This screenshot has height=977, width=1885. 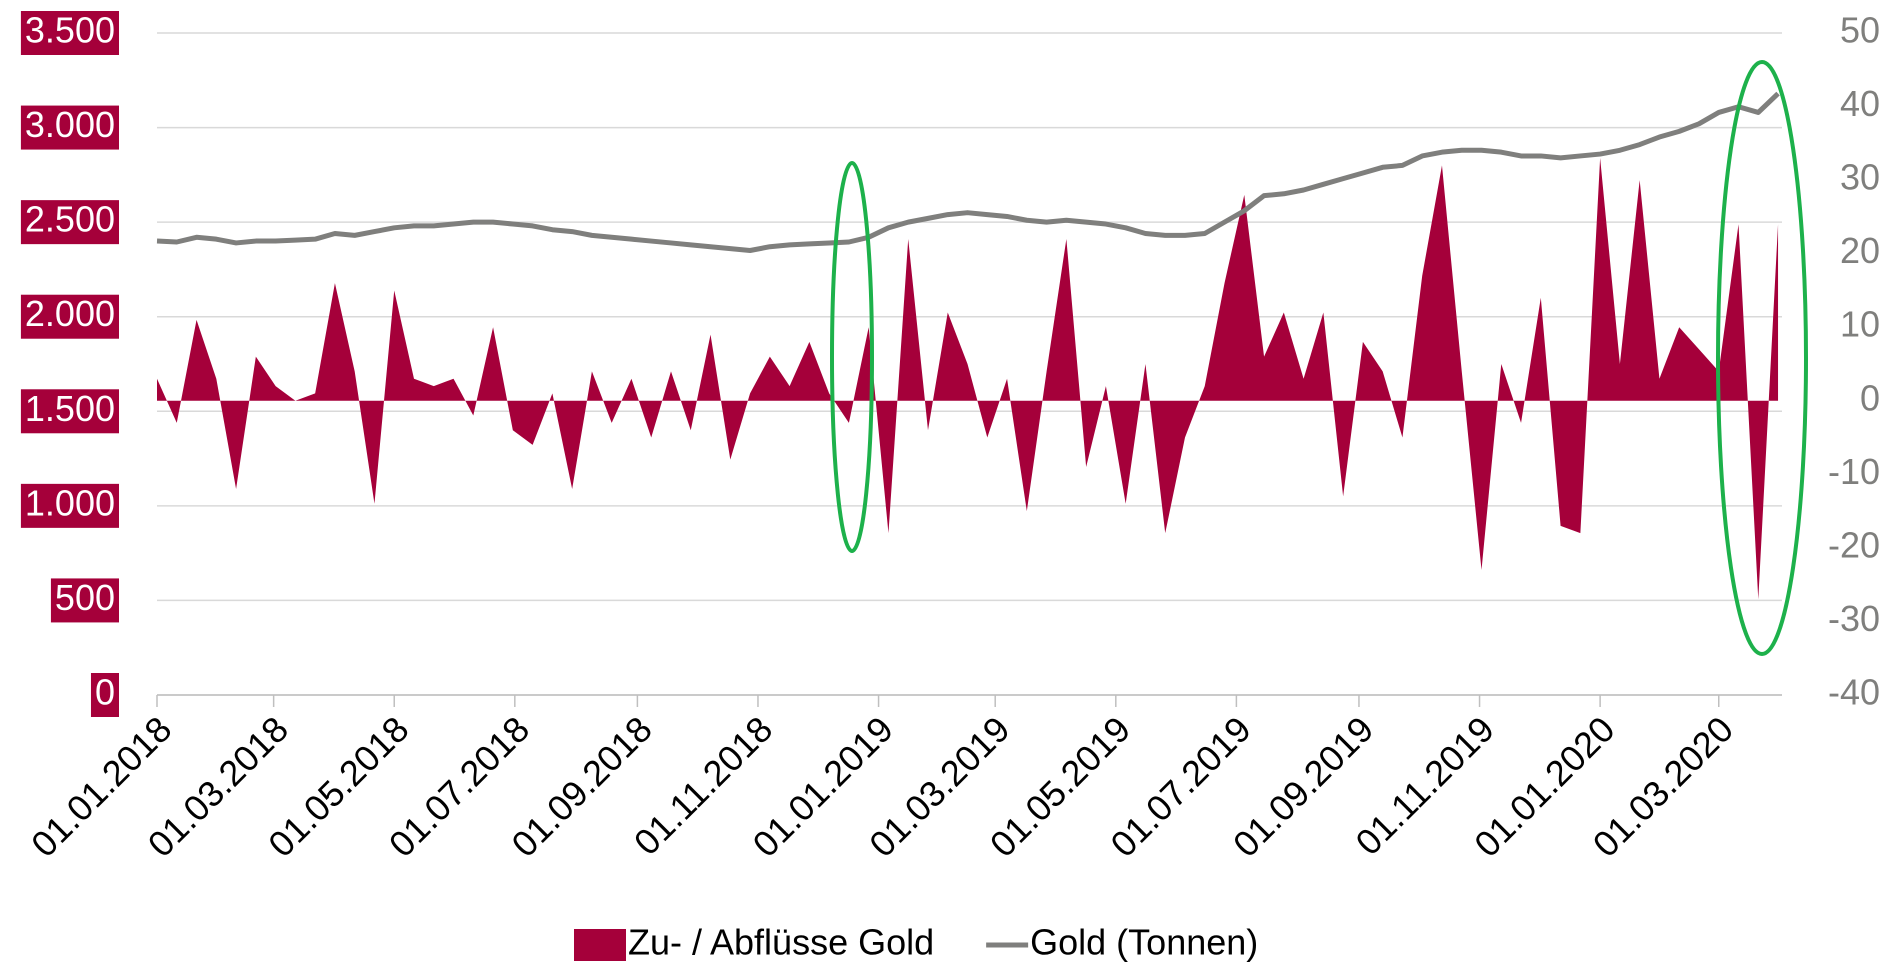 I want to click on y2-tick-label: 20, so click(x=1860, y=250).